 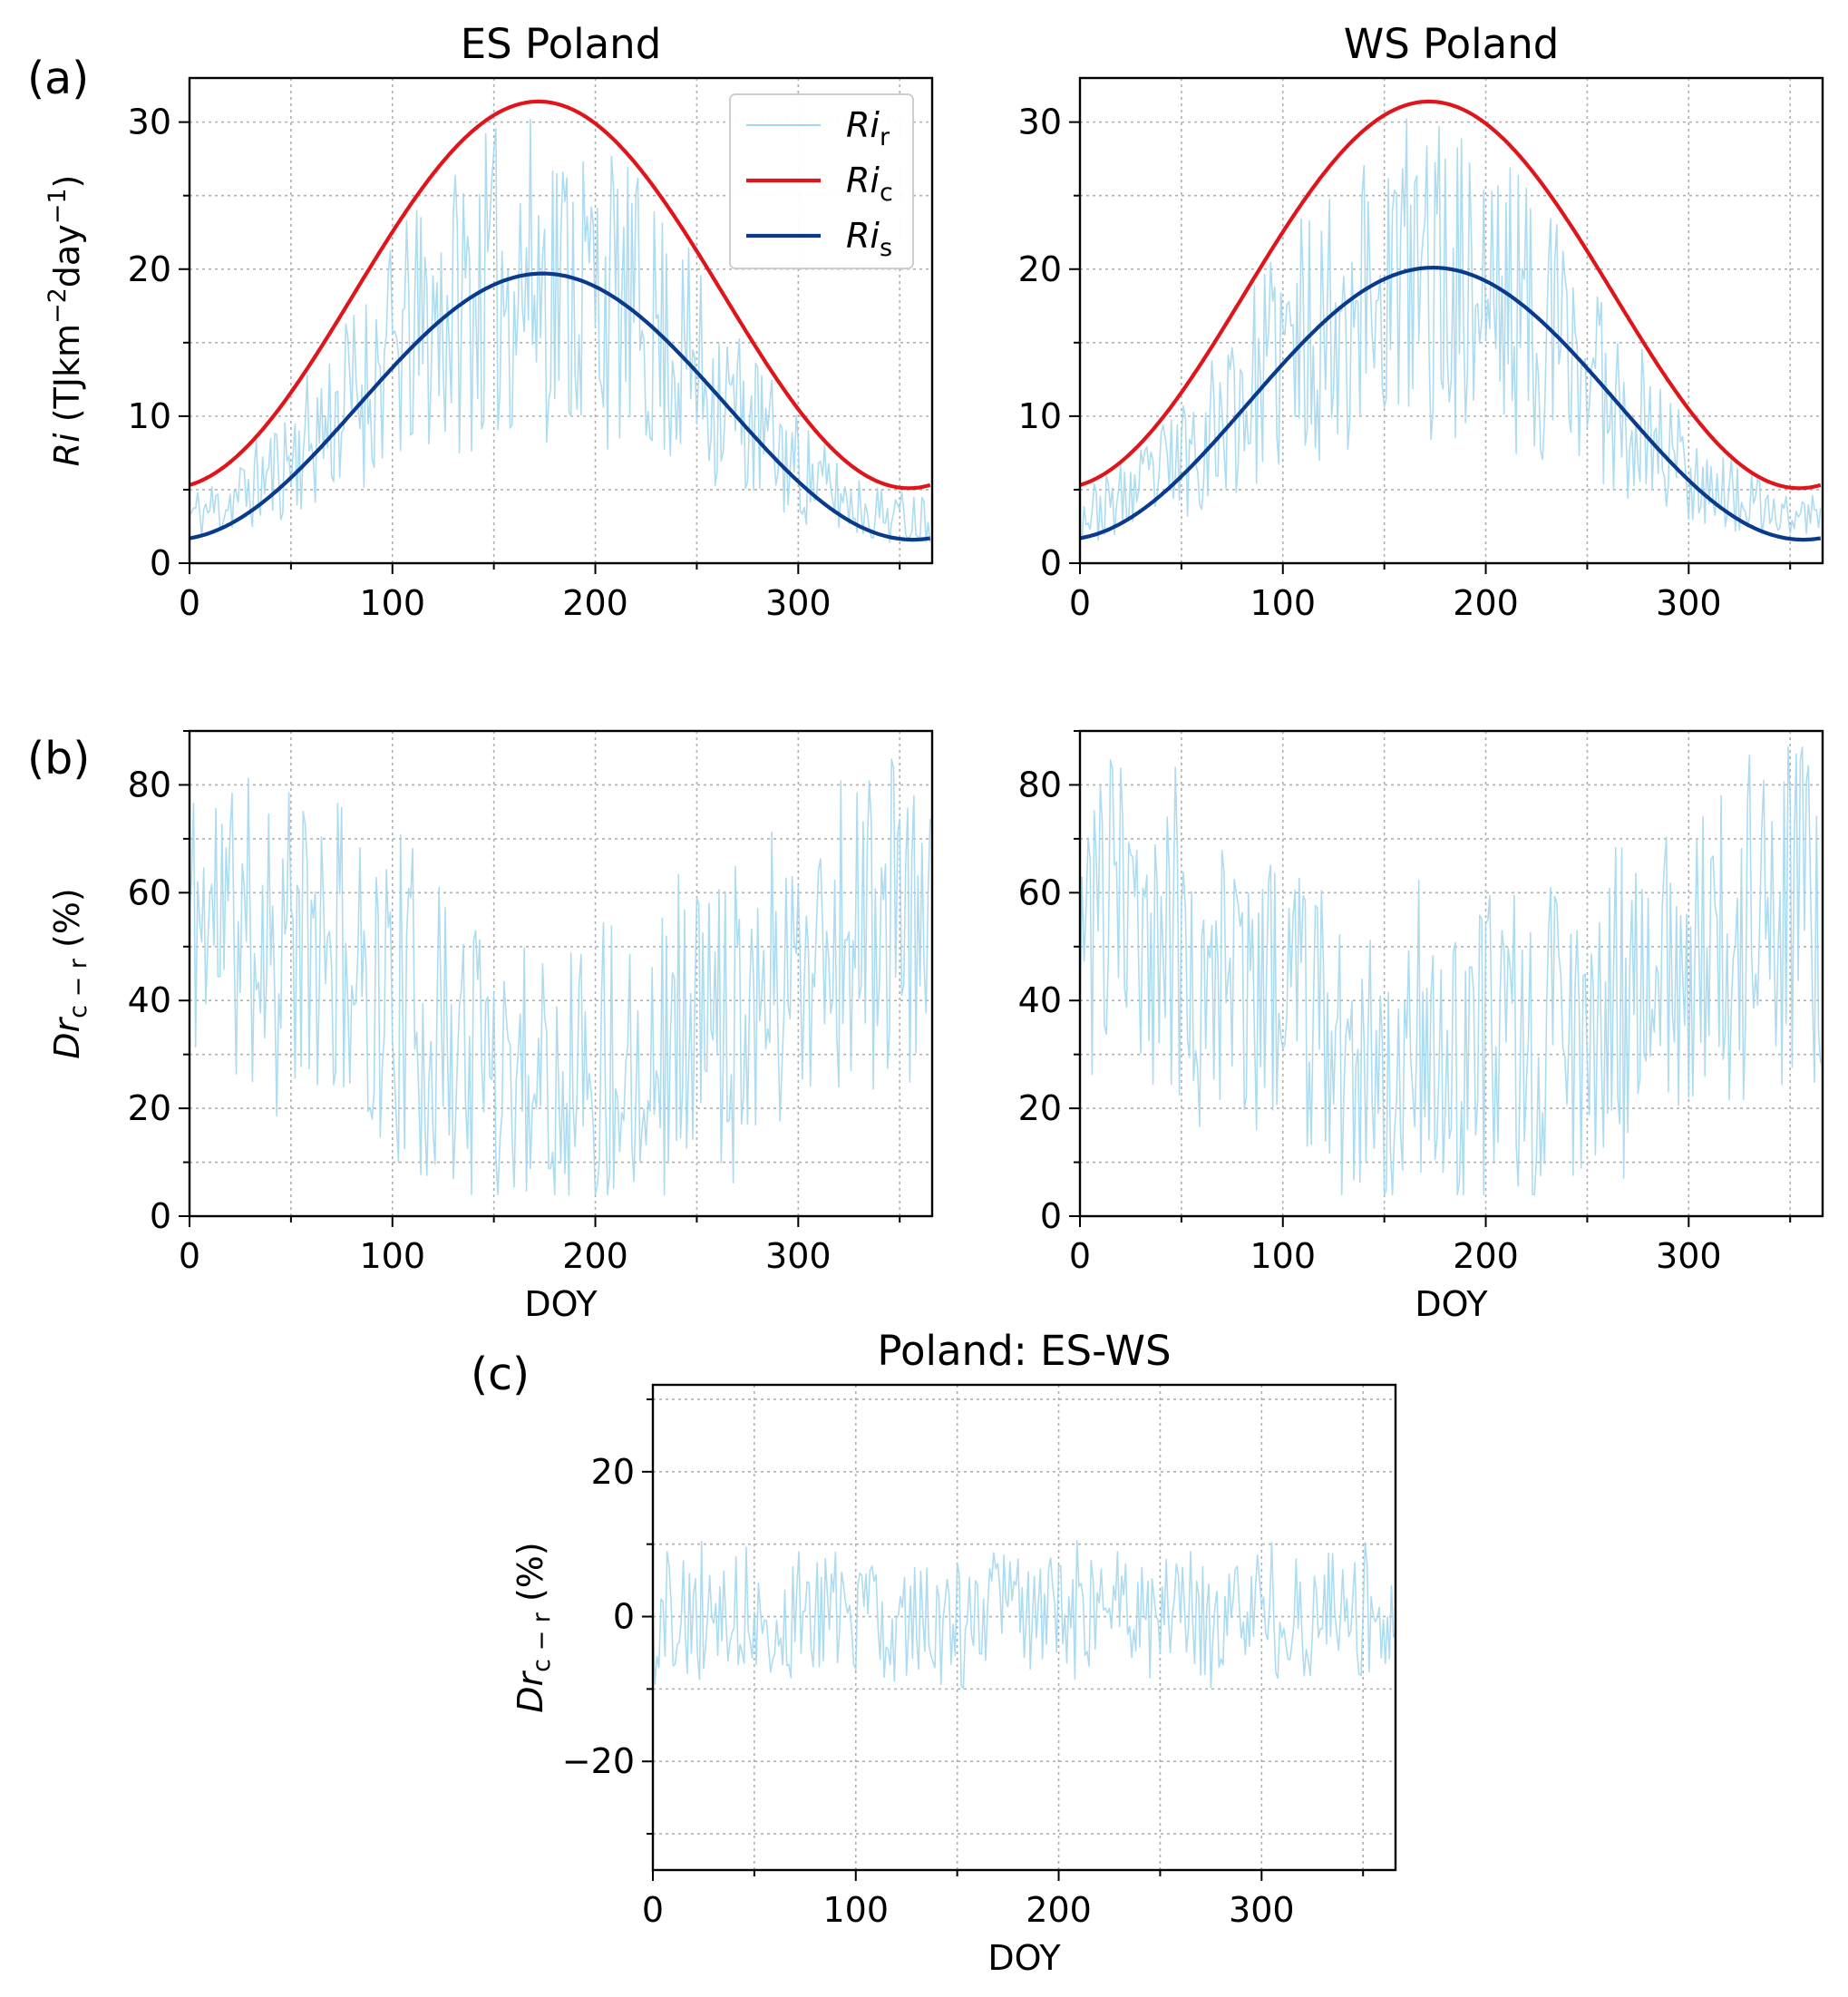 What do you see at coordinates (1452, 44) in the screenshot?
I see `chart-title: WS Poland` at bounding box center [1452, 44].